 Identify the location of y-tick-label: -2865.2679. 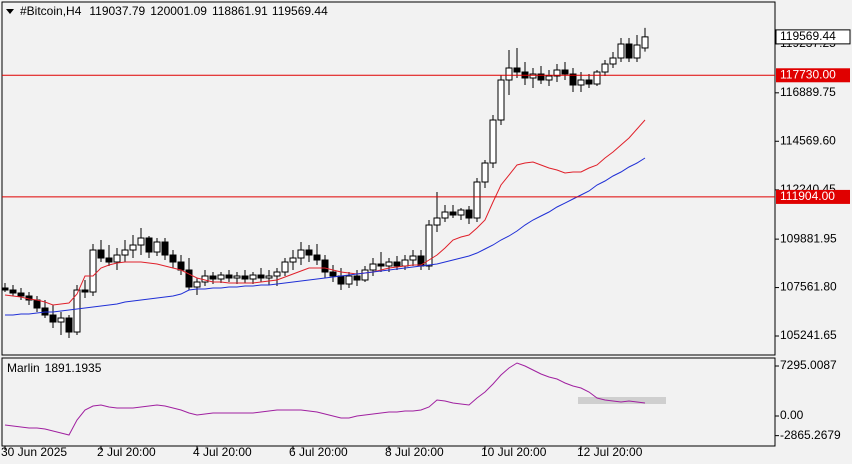
(810, 435).